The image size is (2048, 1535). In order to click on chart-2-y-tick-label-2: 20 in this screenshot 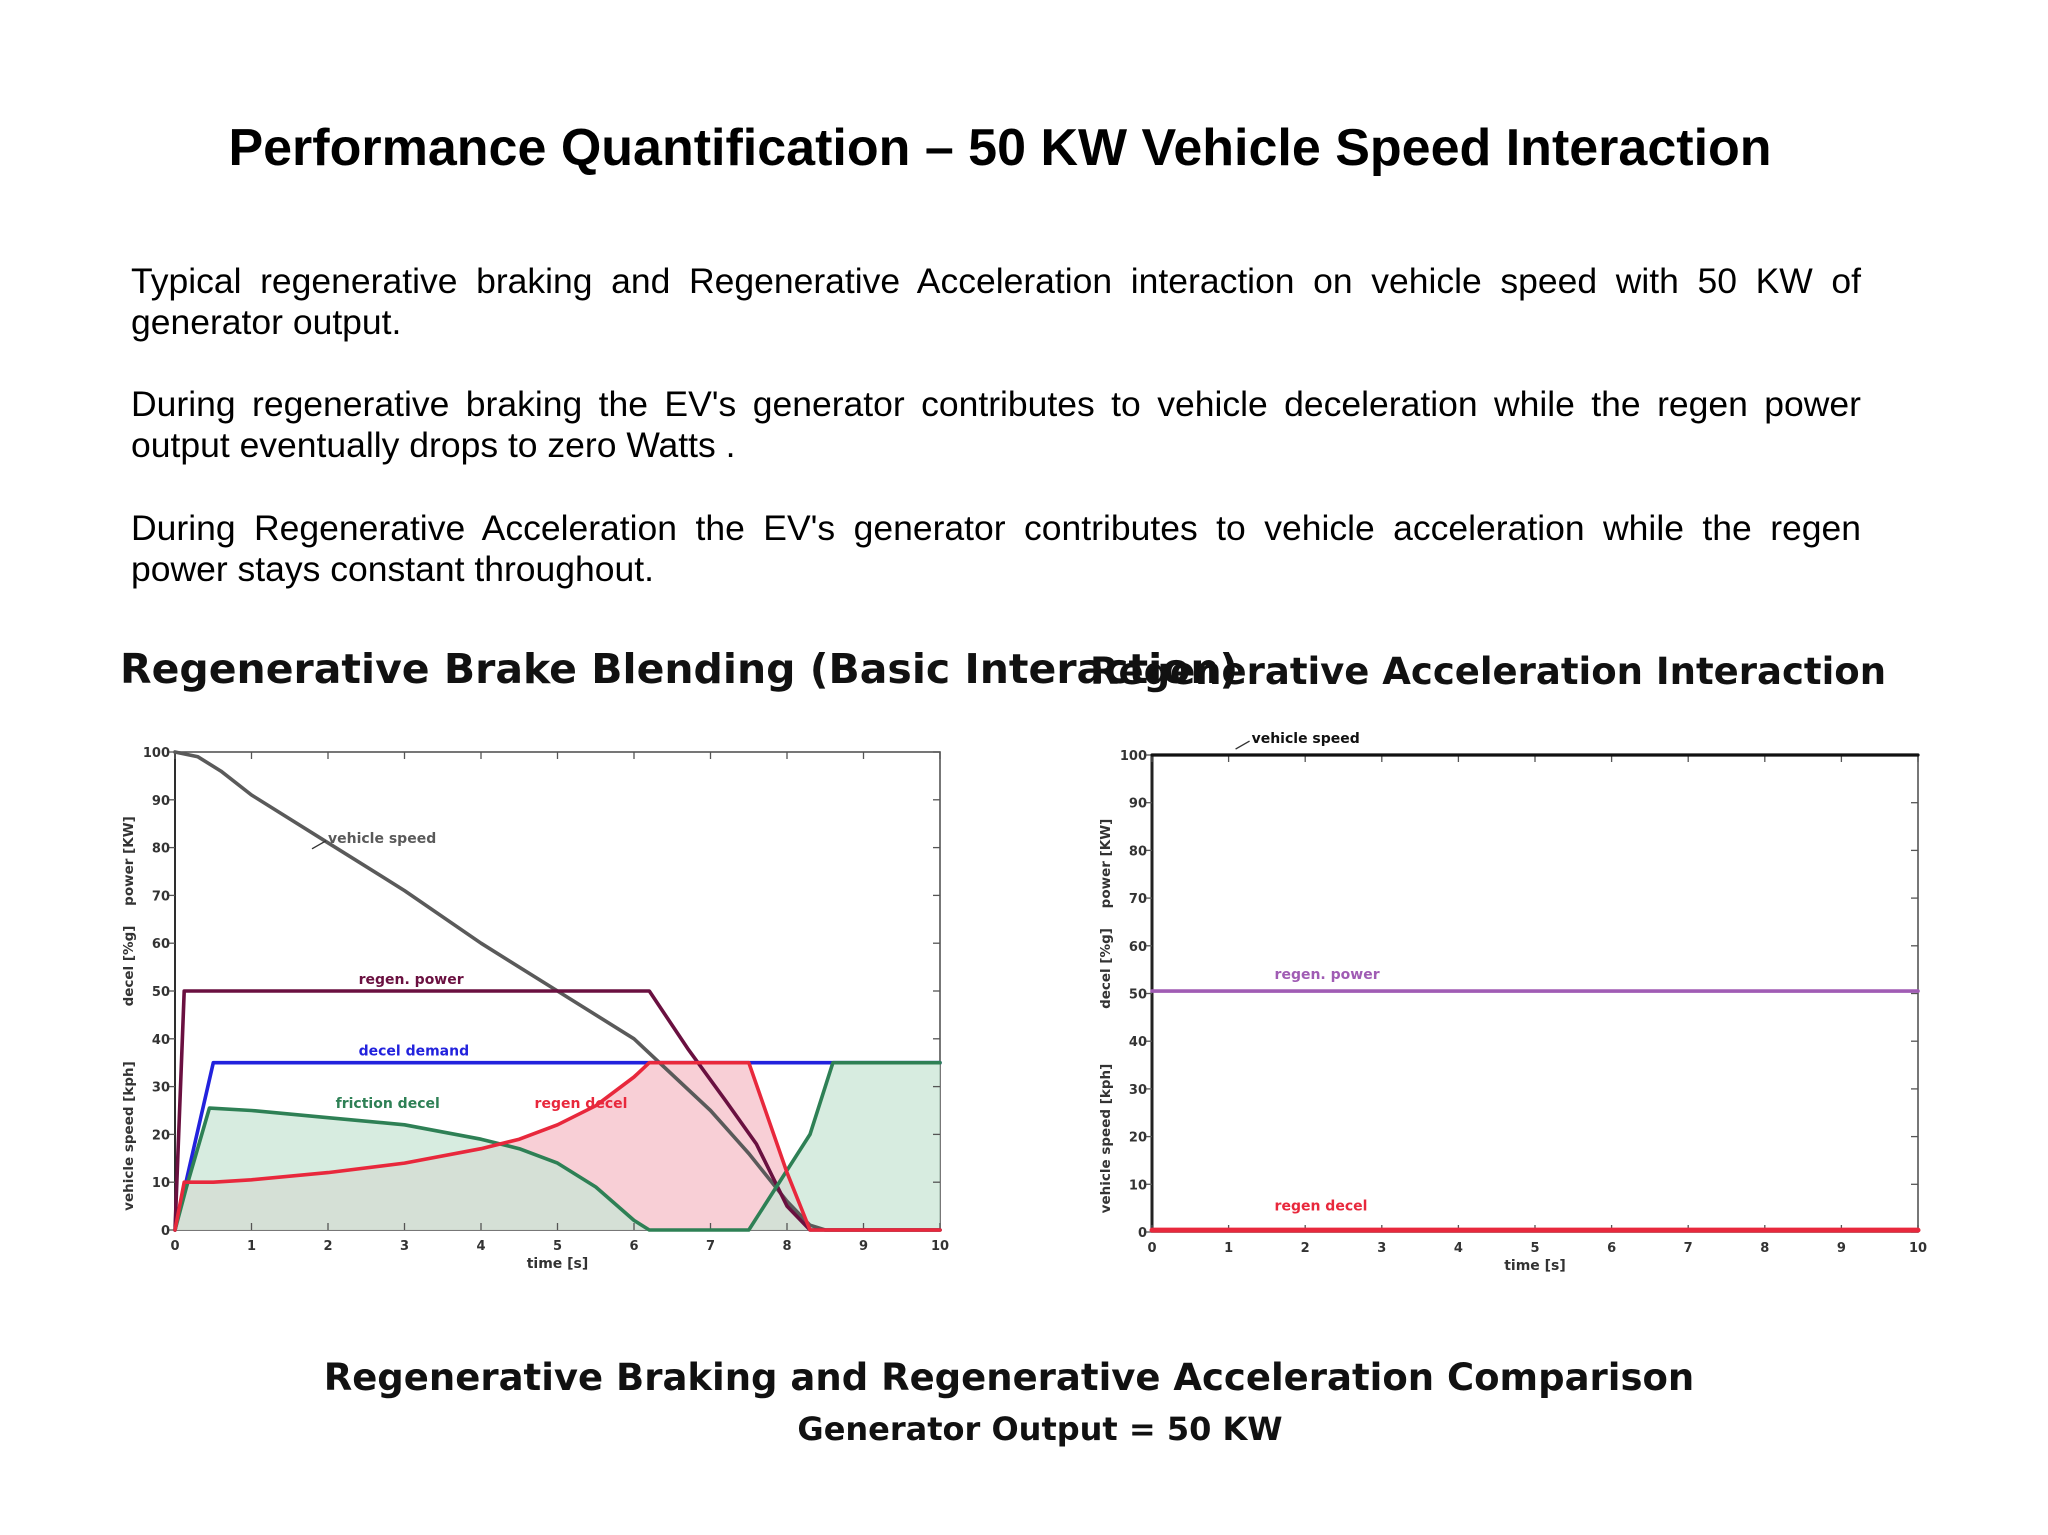, I will do `click(1138, 1138)`.